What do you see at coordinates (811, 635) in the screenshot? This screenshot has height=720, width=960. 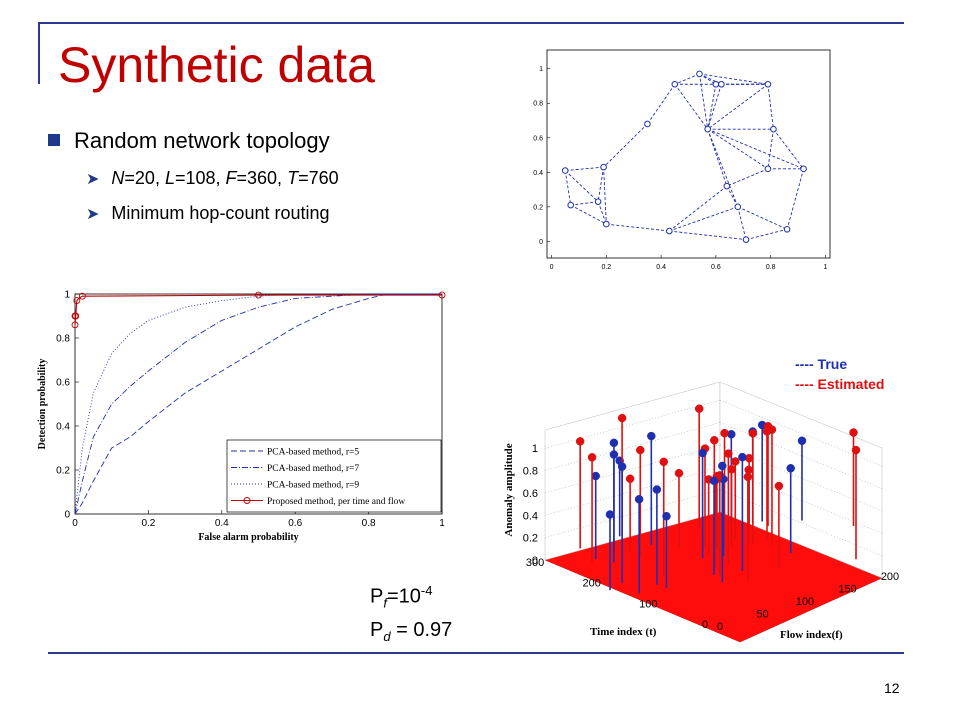 I see `f-axis-label: Flow index(f)` at bounding box center [811, 635].